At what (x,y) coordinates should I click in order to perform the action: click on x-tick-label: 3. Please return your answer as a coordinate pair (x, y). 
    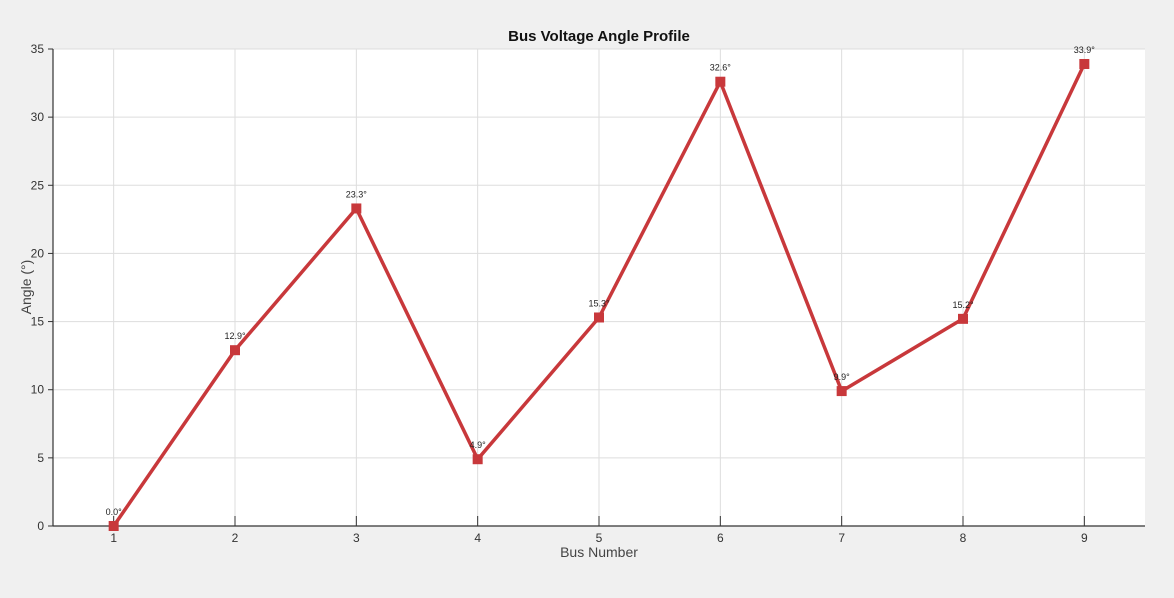
    Looking at the image, I should click on (356, 538).